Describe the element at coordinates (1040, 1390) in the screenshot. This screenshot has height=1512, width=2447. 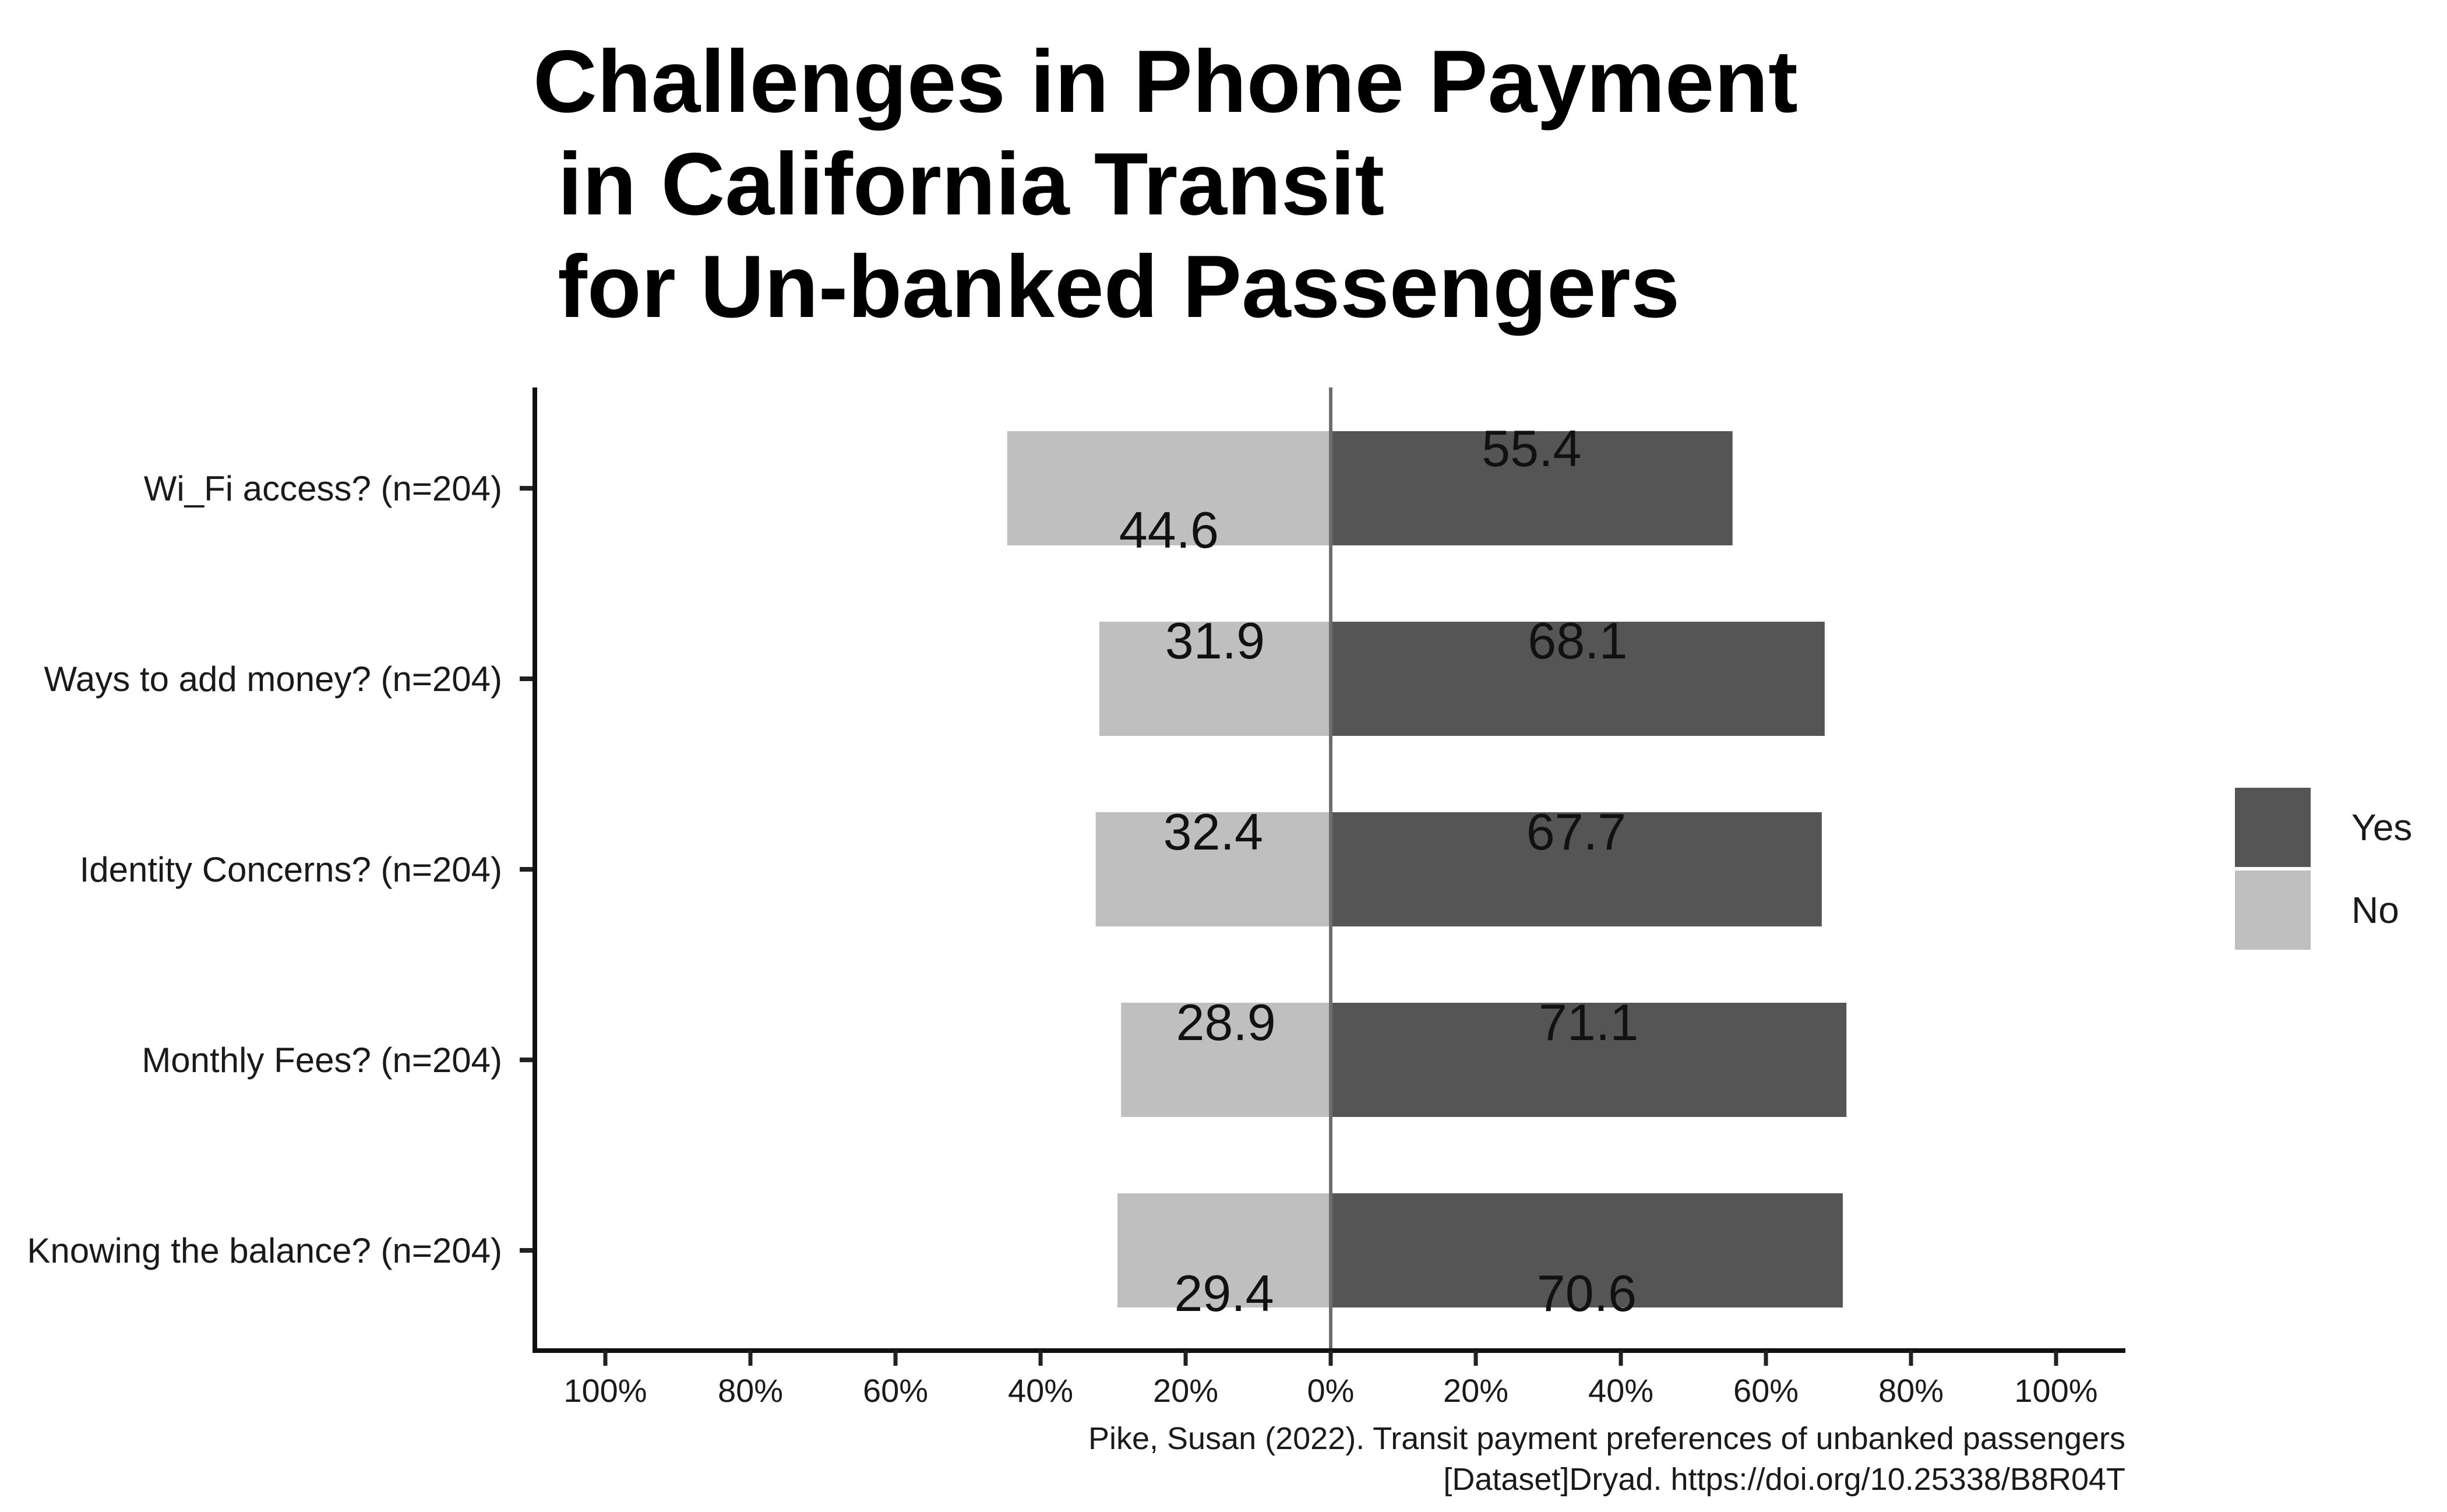
I see `x-tick-label-3: 40%` at that location.